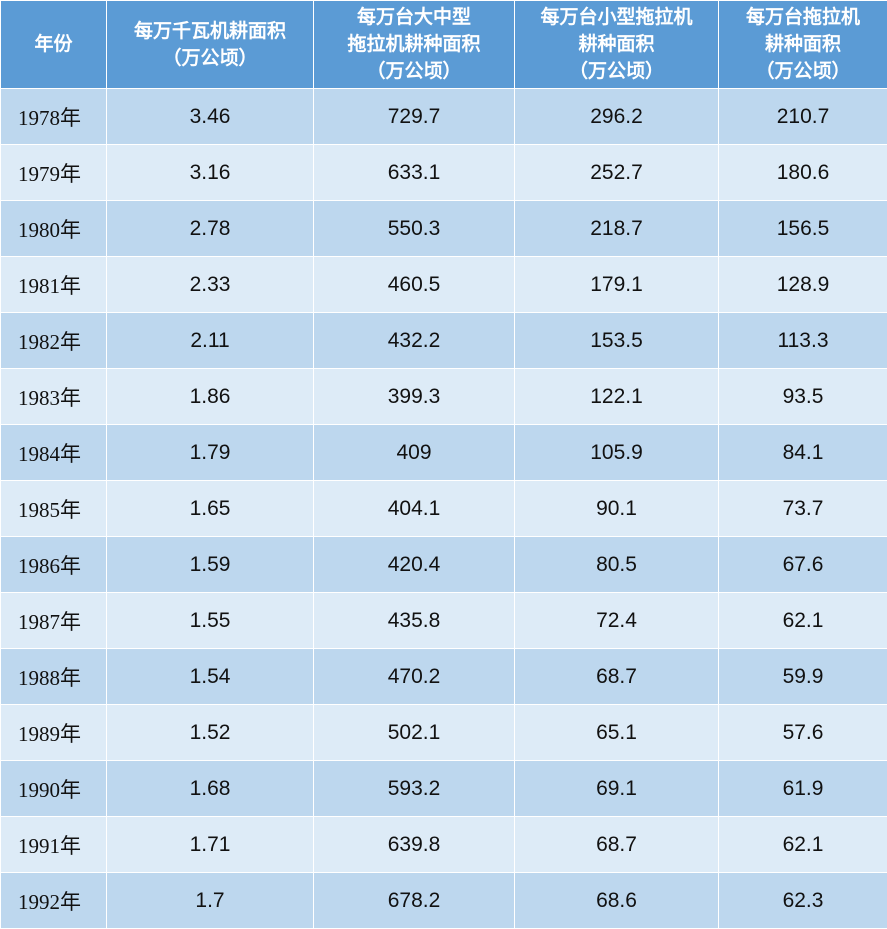 The height and width of the screenshot is (929, 887). Describe the element at coordinates (617, 341) in the screenshot. I see `small-tractor-area-cell: 153.5` at that location.